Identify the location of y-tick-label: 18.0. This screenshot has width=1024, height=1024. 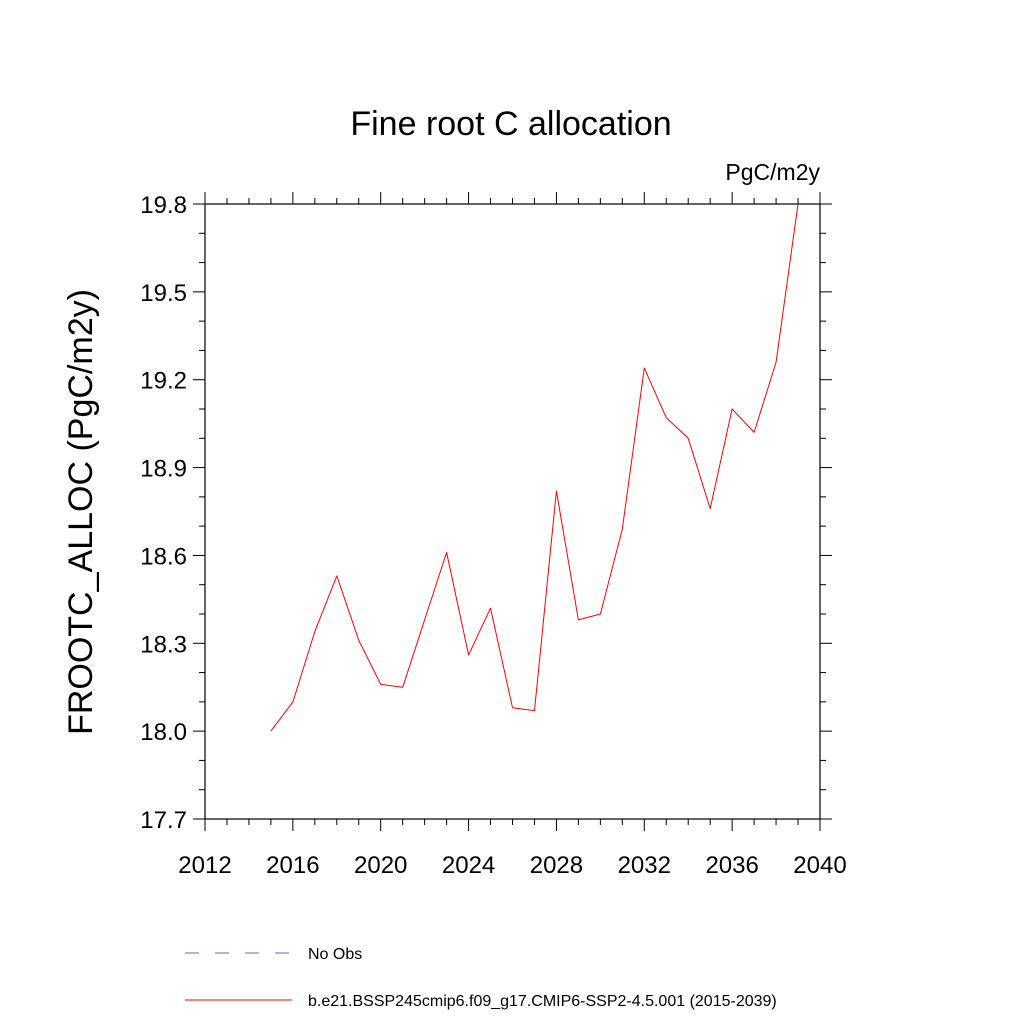
(163, 732).